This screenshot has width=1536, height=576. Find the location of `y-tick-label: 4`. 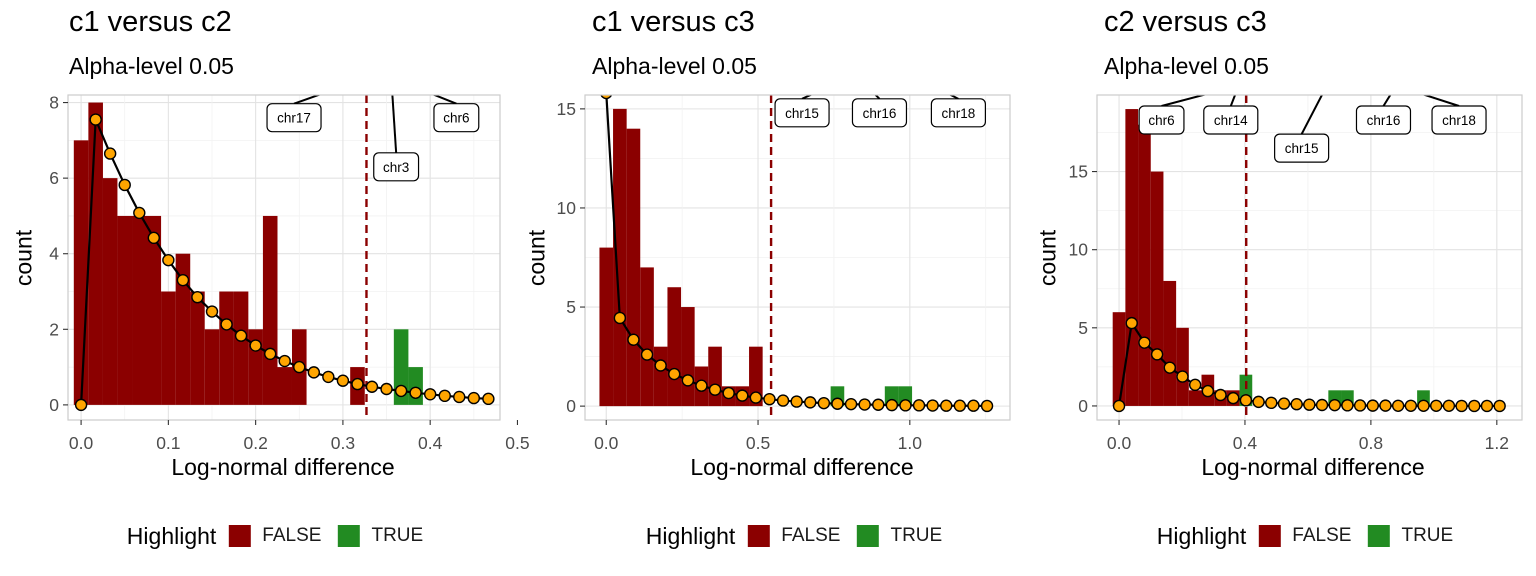

y-tick-label: 4 is located at coordinates (54, 254).